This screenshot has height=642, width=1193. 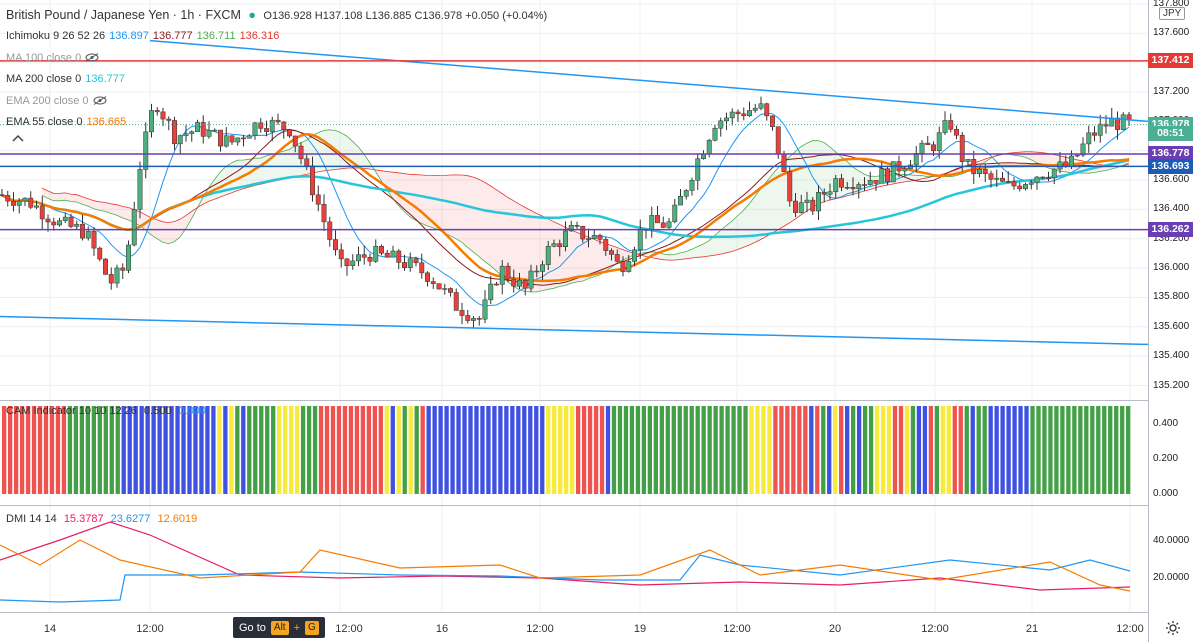 What do you see at coordinates (1171, 92) in the screenshot?
I see `price-tick: 137.200` at bounding box center [1171, 92].